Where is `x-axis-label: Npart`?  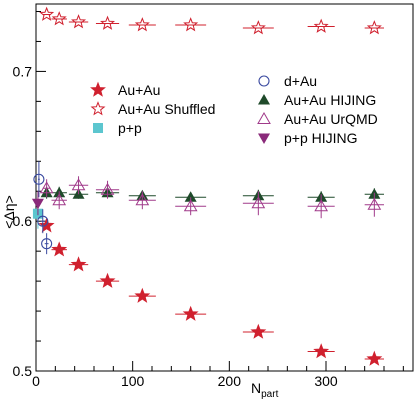 x-axis-label: Npart is located at coordinates (265, 390).